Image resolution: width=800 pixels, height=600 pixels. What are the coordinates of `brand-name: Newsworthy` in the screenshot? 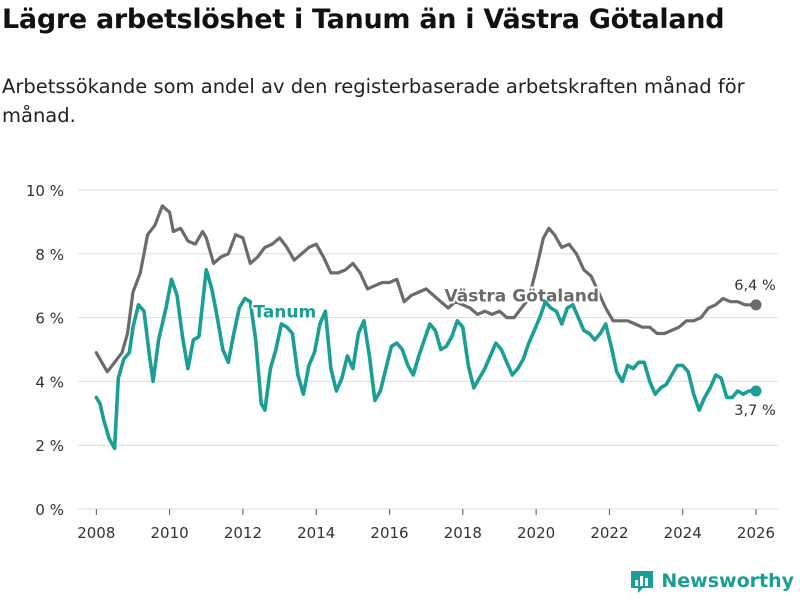 It's located at (727, 581).